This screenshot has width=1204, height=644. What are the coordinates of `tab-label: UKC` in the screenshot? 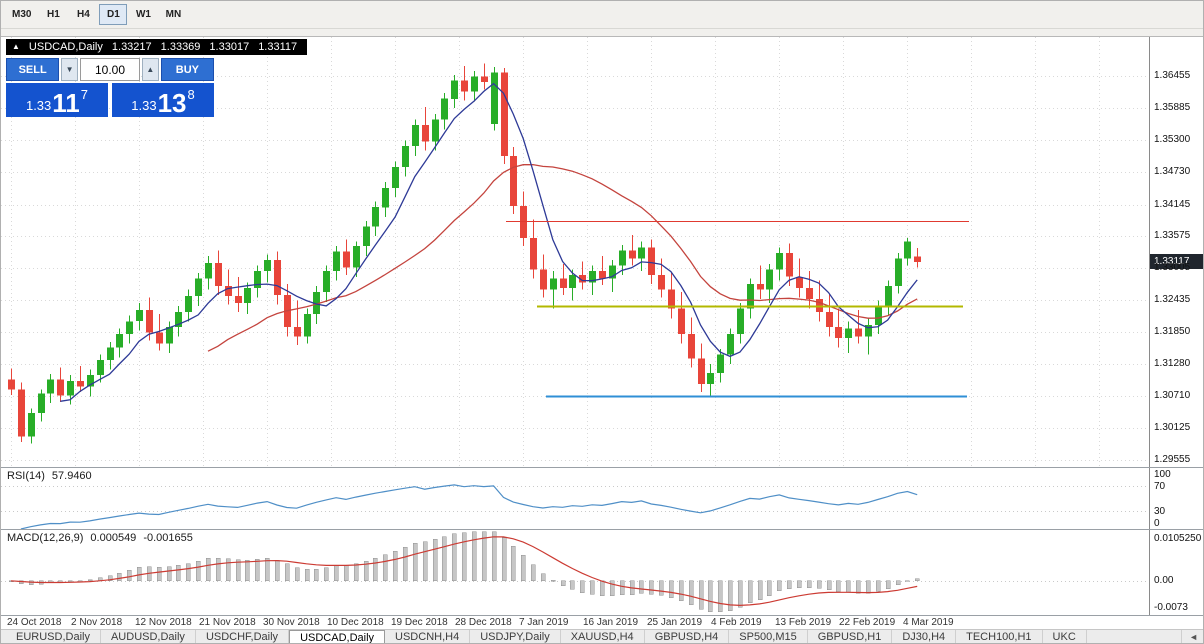 It's located at (1064, 637).